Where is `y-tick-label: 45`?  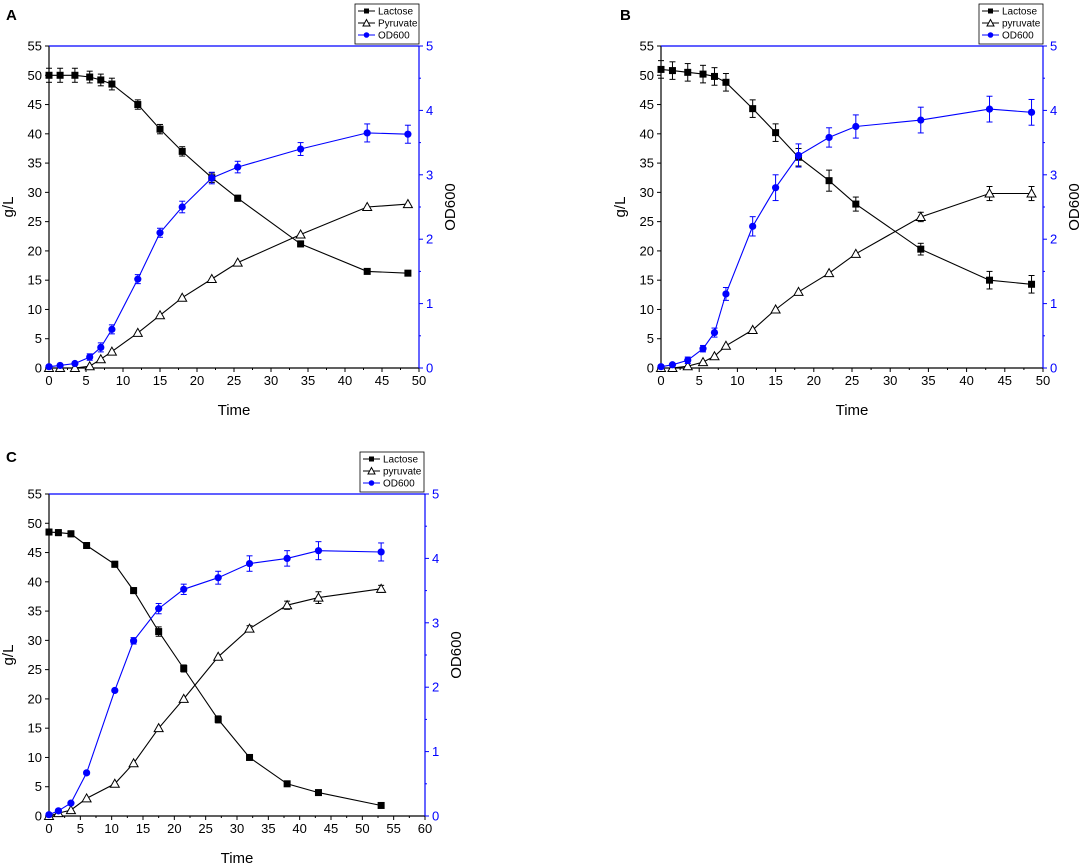
y-tick-label: 45 is located at coordinates (647, 104).